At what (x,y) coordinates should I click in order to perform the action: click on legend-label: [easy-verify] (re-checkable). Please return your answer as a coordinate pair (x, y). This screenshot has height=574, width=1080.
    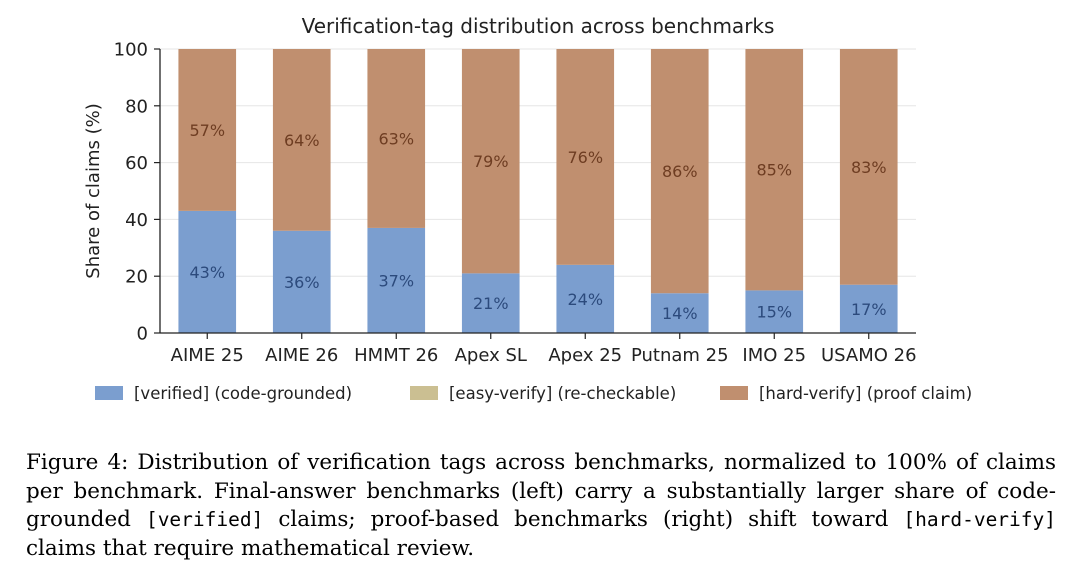
    Looking at the image, I should click on (562, 393).